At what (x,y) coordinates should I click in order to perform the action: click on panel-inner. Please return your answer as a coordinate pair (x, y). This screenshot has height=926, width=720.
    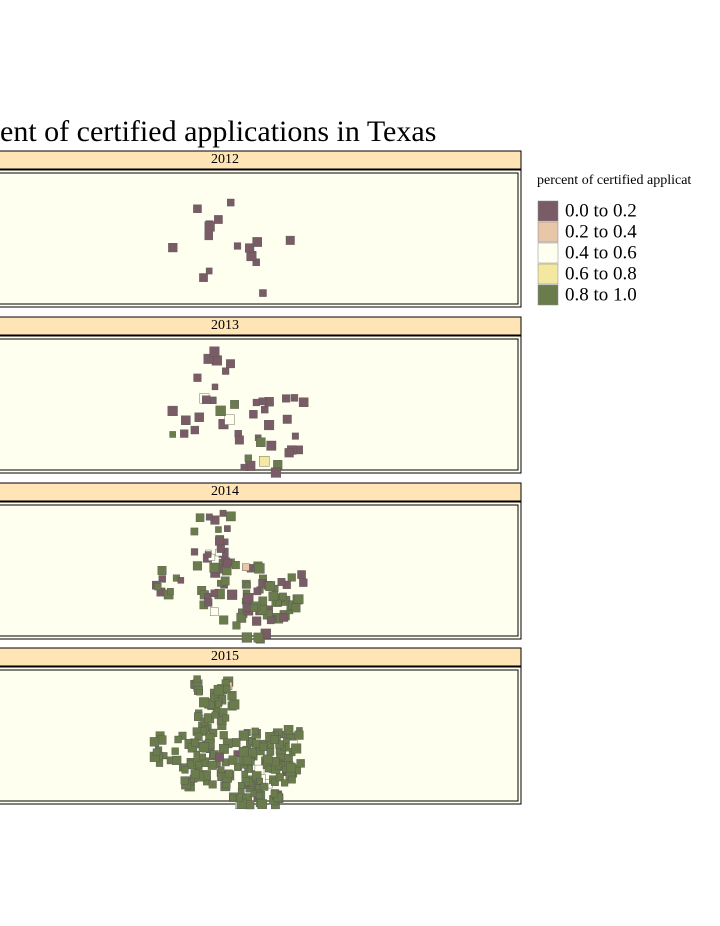
    Looking at the image, I should click on (259, 238).